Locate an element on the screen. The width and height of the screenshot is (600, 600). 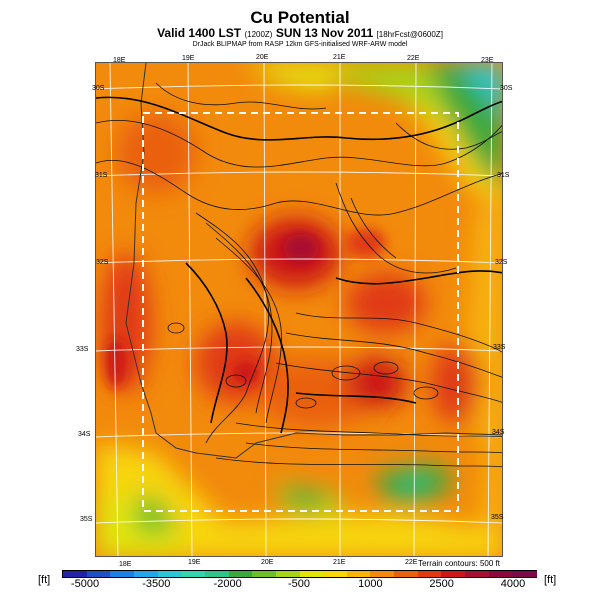
lat-label-right: 33S is located at coordinates (499, 347).